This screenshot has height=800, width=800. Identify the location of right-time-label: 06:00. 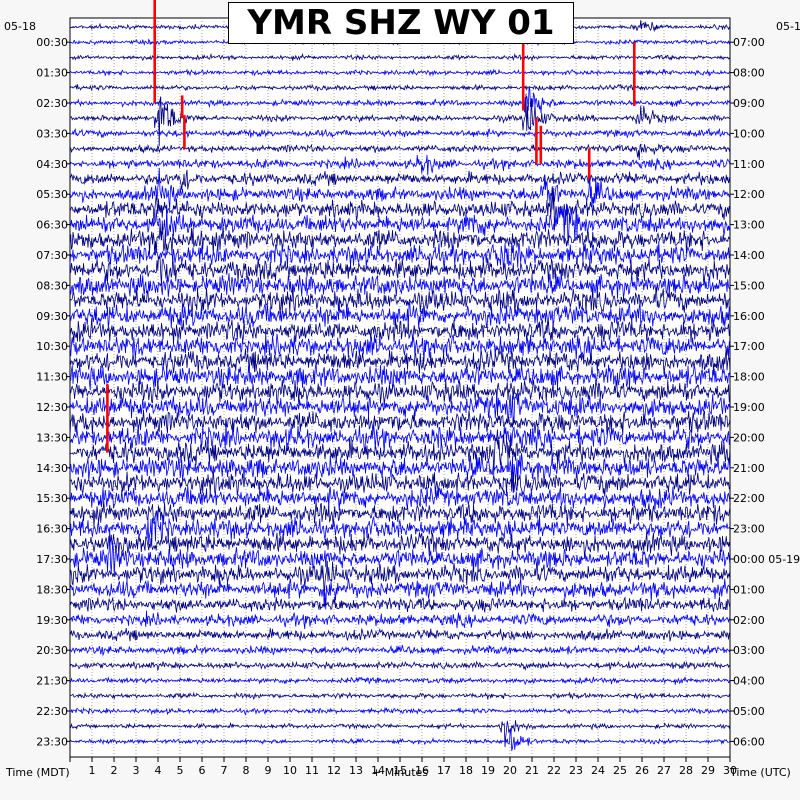
(749, 741).